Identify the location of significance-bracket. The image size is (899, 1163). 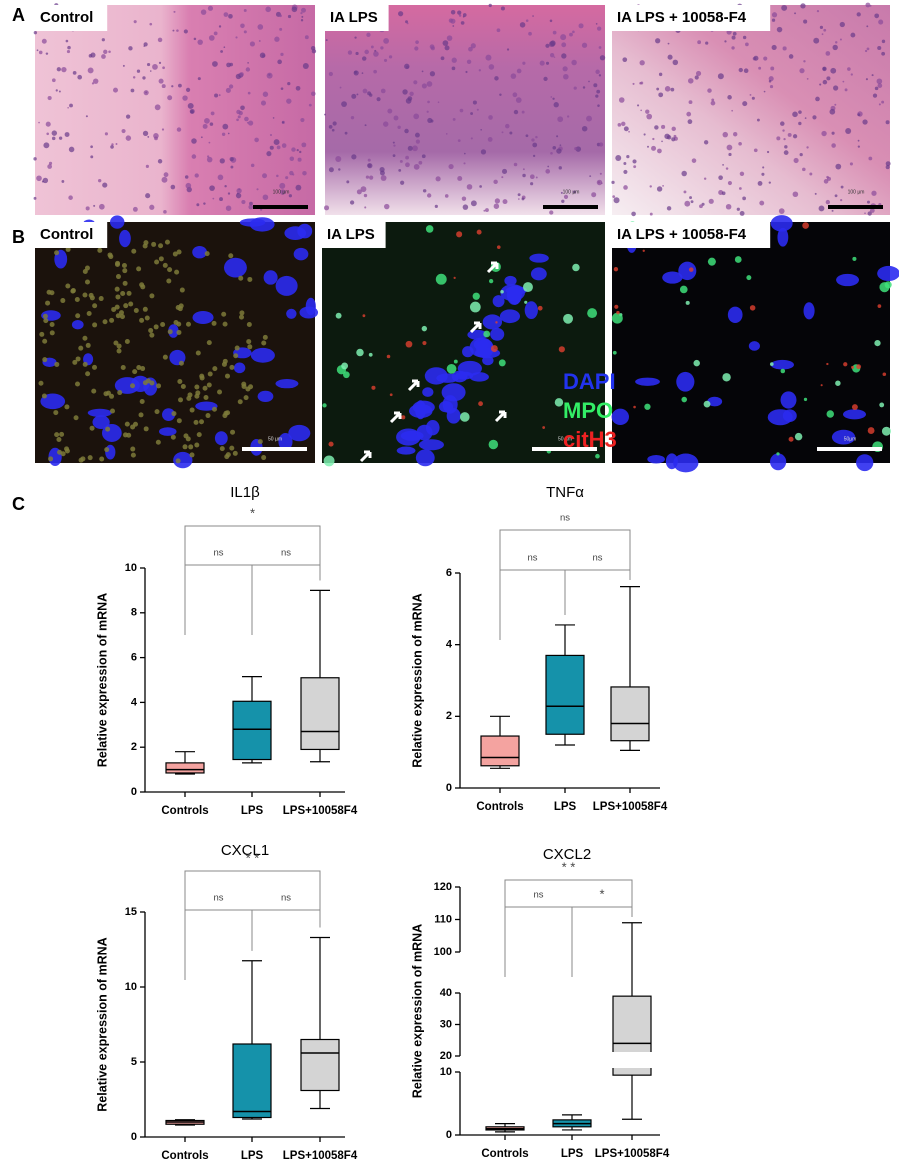
(286, 930).